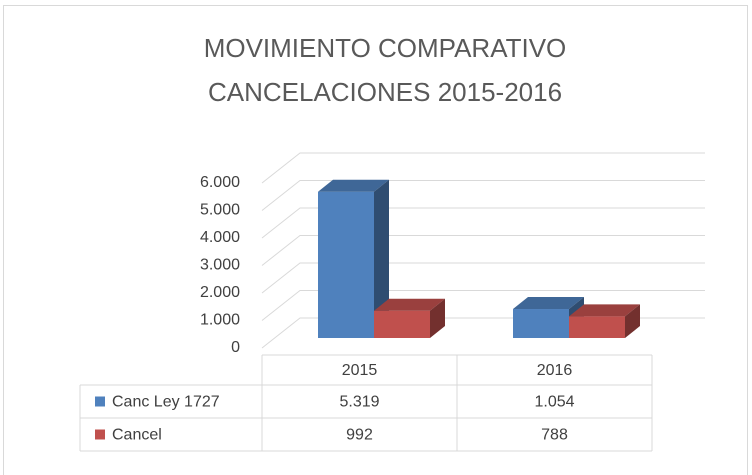 The image size is (752, 475). Describe the element at coordinates (554, 435) in the screenshot. I see `data-label: 788` at that location.